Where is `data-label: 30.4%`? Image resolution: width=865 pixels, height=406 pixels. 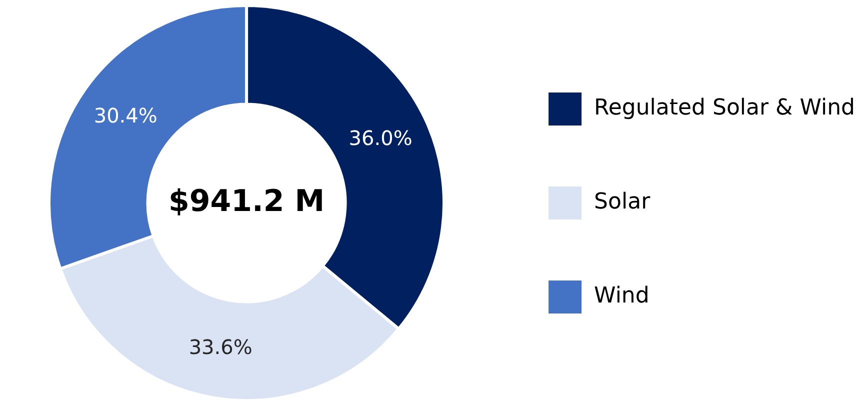
data-label: 30.4% is located at coordinates (126, 116).